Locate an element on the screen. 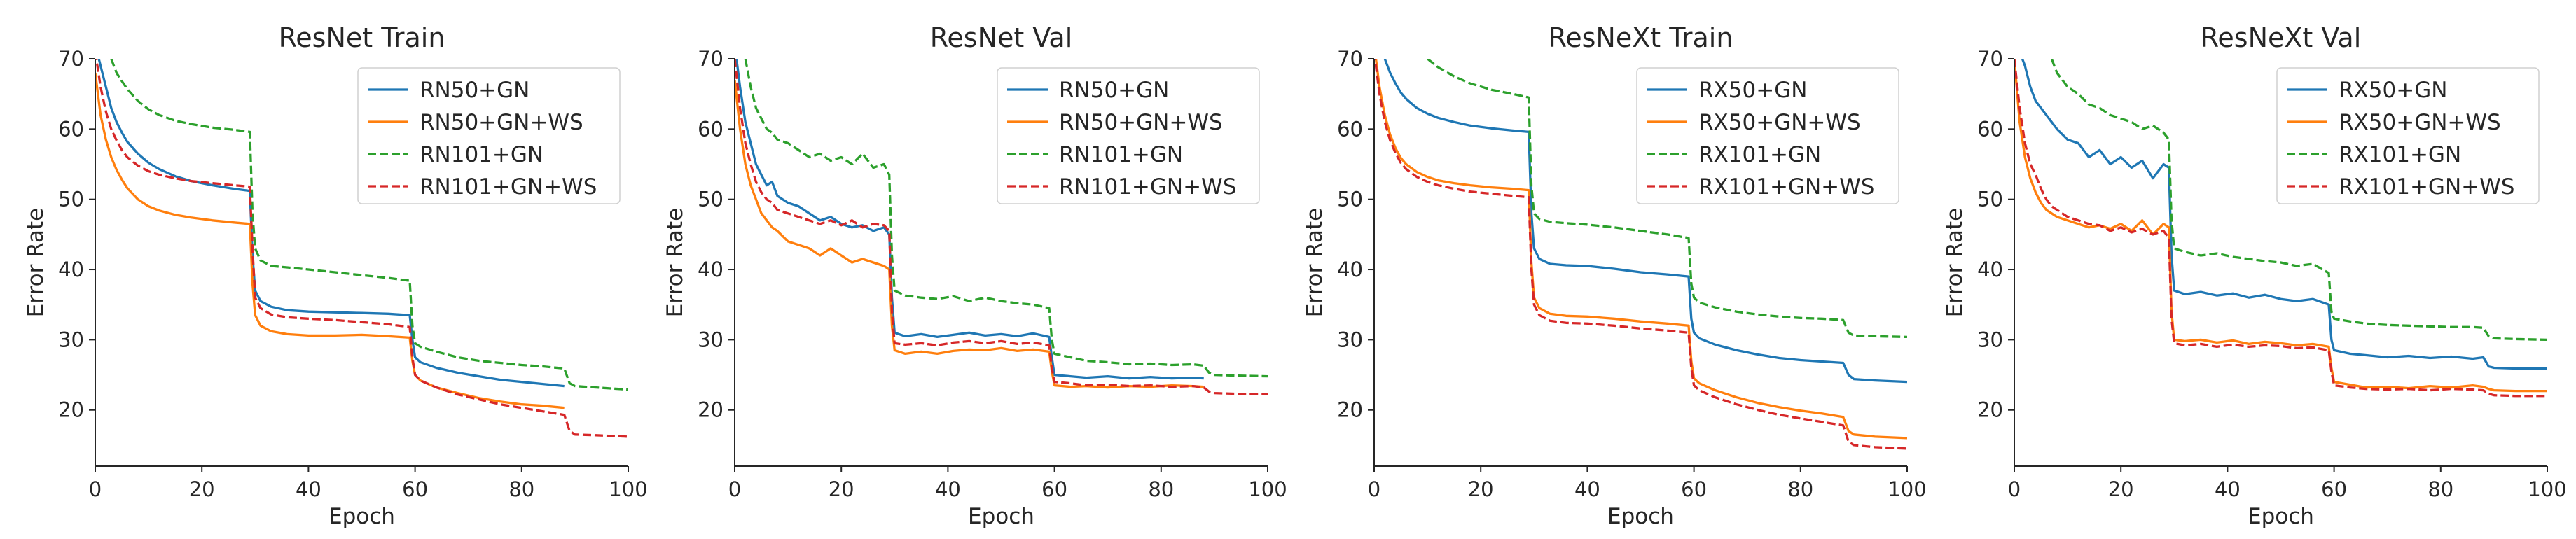  chart-title: ResNet Val is located at coordinates (1002, 37).